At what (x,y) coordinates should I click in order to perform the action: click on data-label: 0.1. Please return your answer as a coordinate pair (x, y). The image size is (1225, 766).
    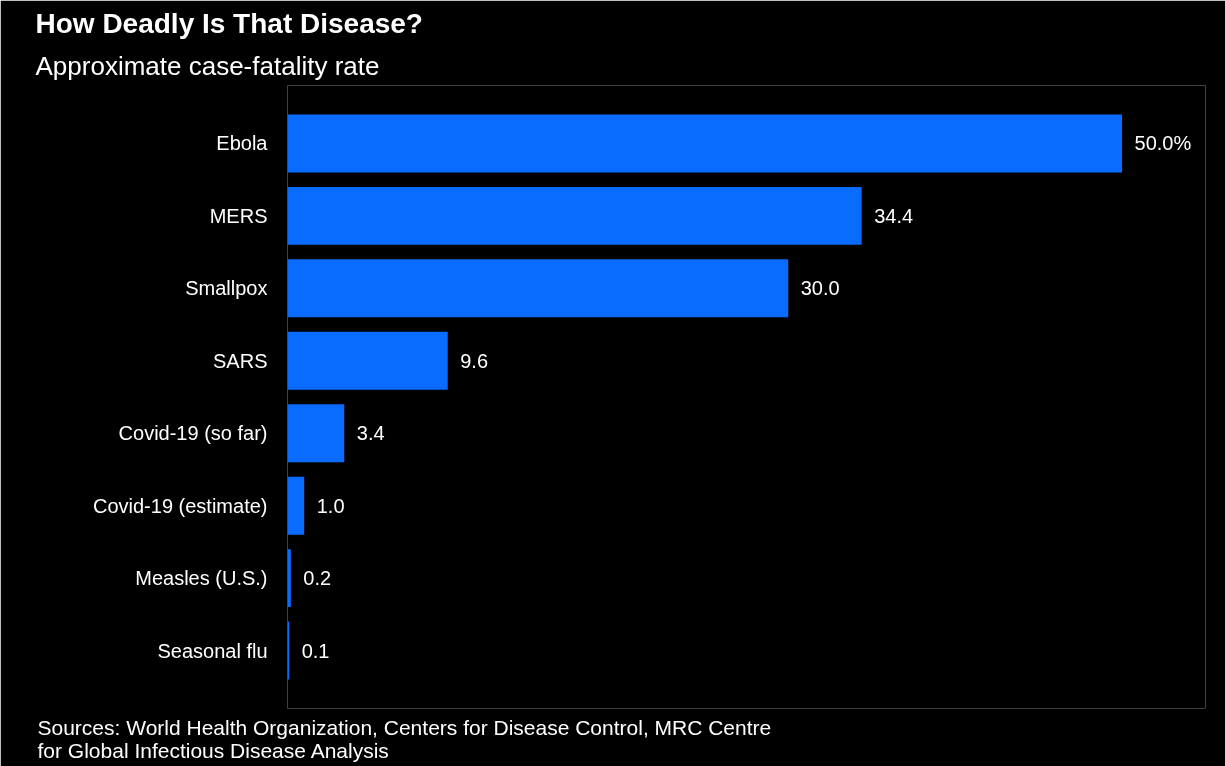
    Looking at the image, I should click on (315, 650).